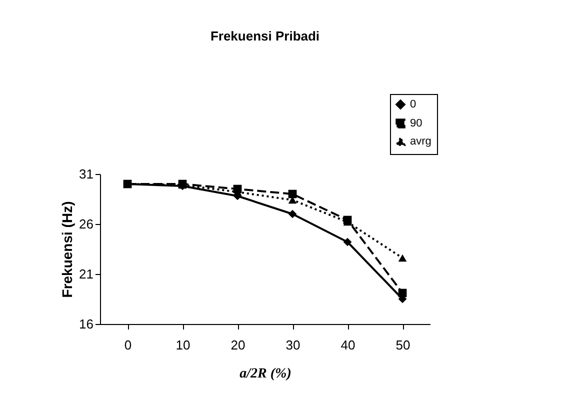 The image size is (561, 417). I want to click on y-tick-label: 26, so click(86, 224).